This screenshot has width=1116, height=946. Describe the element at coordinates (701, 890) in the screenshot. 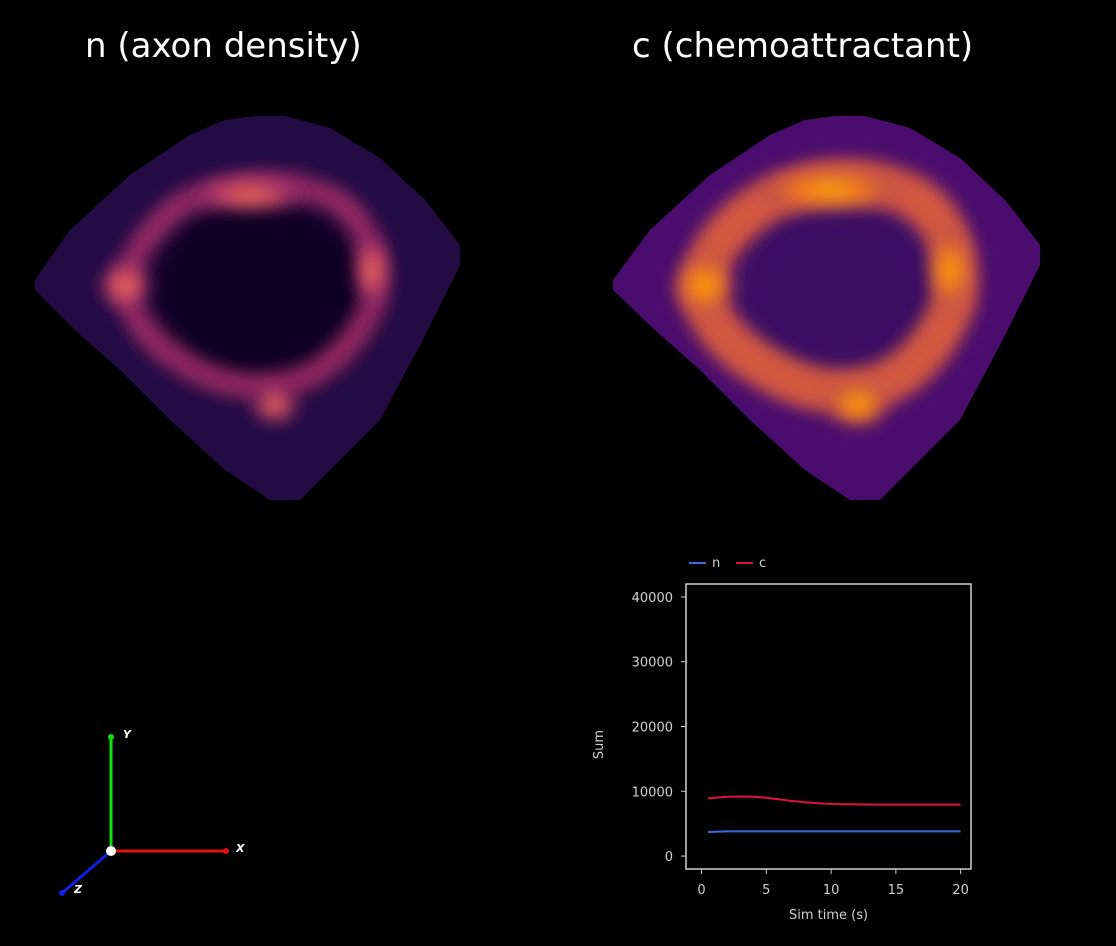

I see `x-tick-label: 0` at that location.